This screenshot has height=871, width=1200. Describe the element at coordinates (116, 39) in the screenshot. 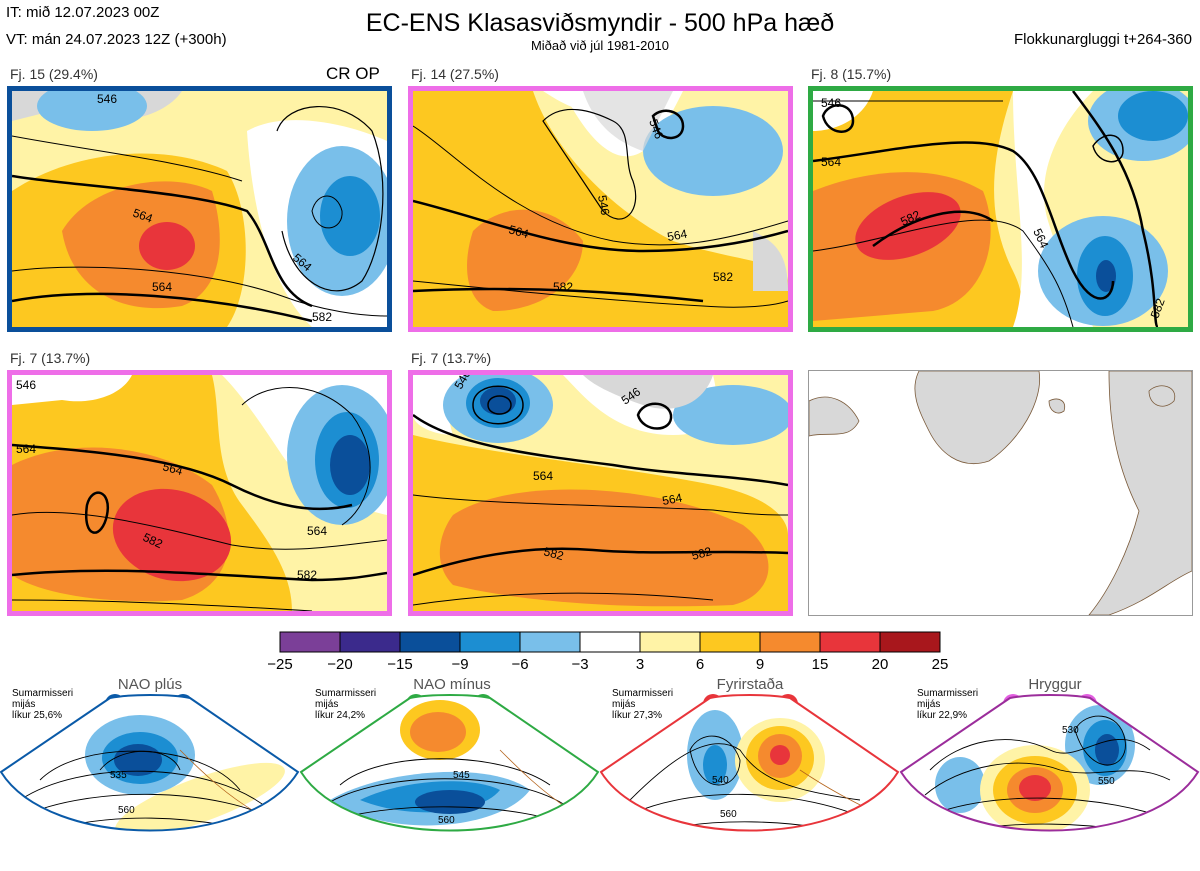

I see `valid-time: VT: mán 24.07.2023 12Z (+300h)` at that location.